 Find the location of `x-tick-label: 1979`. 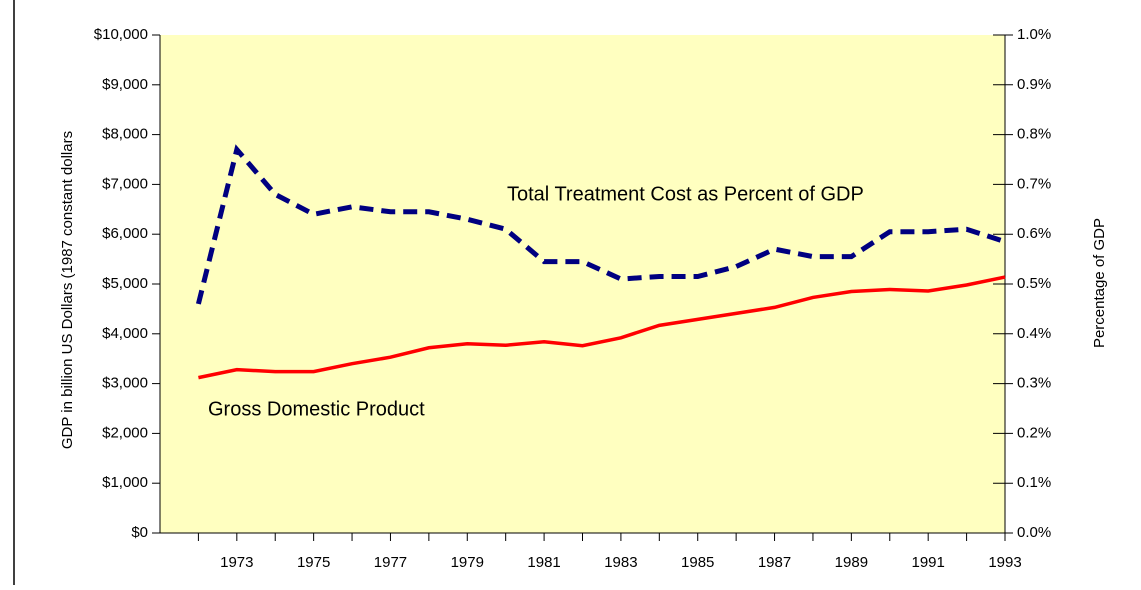

x-tick-label: 1979 is located at coordinates (467, 562).